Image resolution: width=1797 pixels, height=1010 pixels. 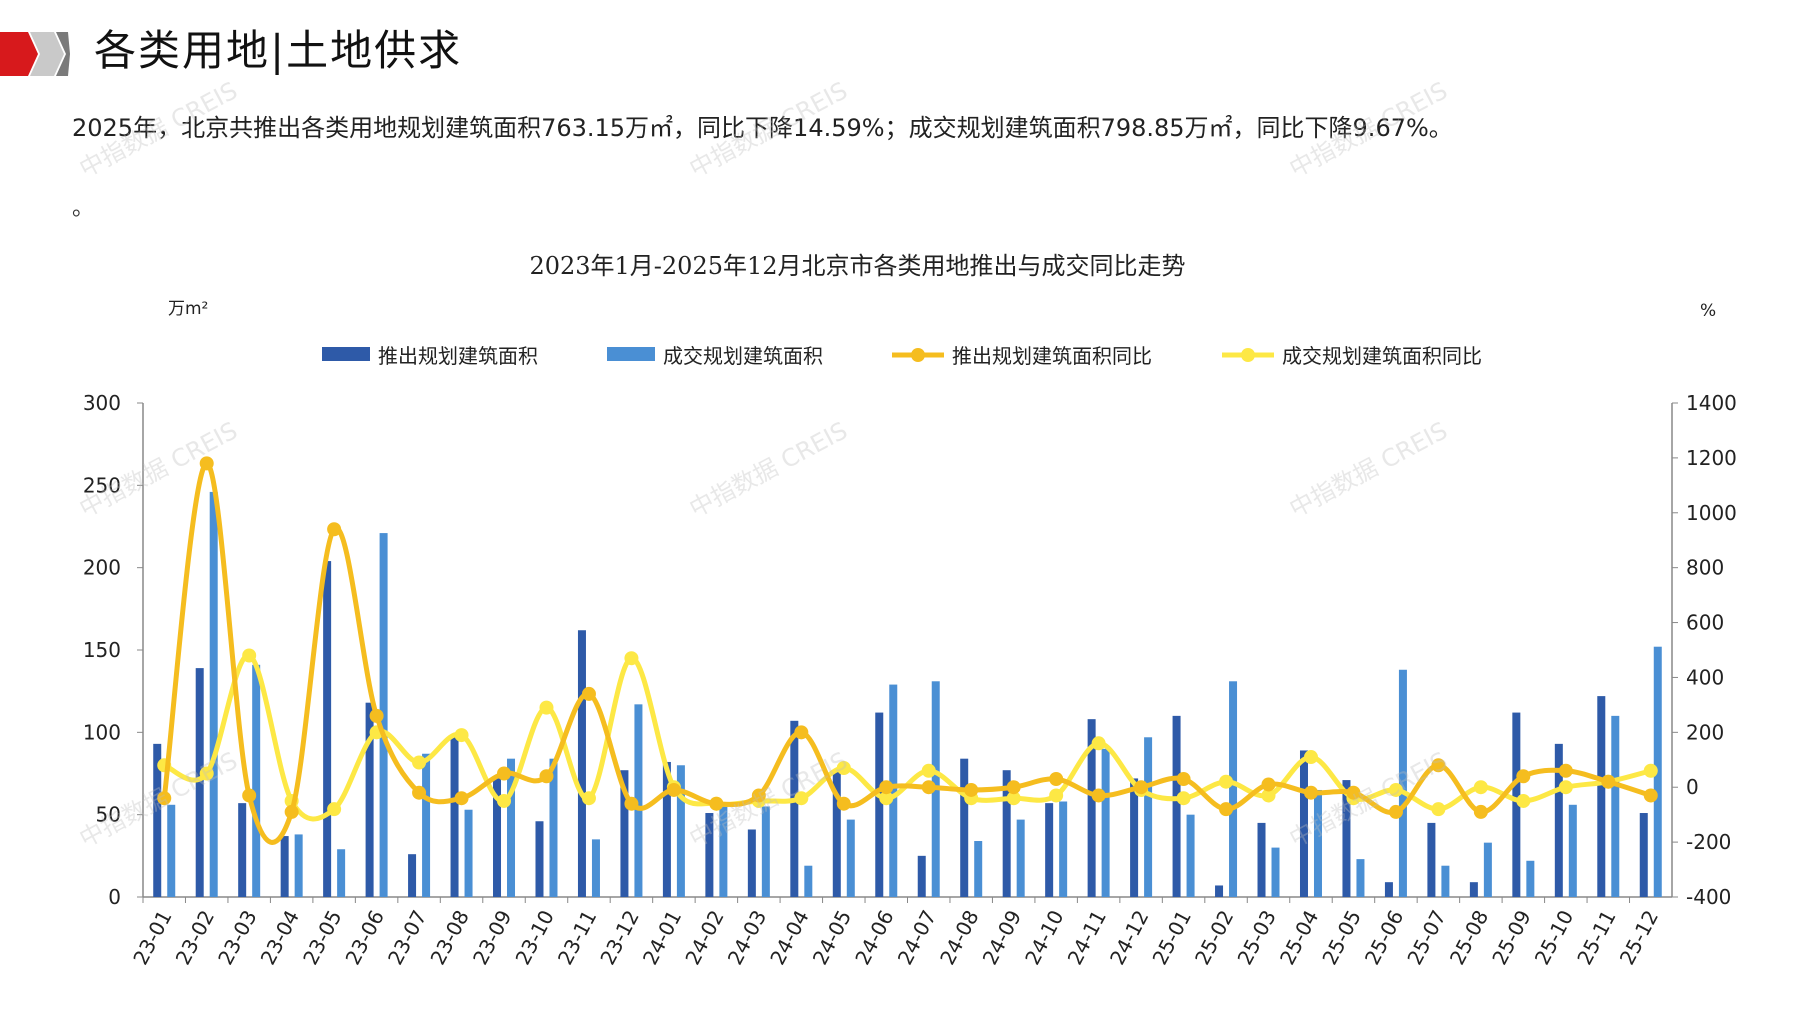 I want to click on page-title: 各类用地|土地供求, so click(x=278, y=50).